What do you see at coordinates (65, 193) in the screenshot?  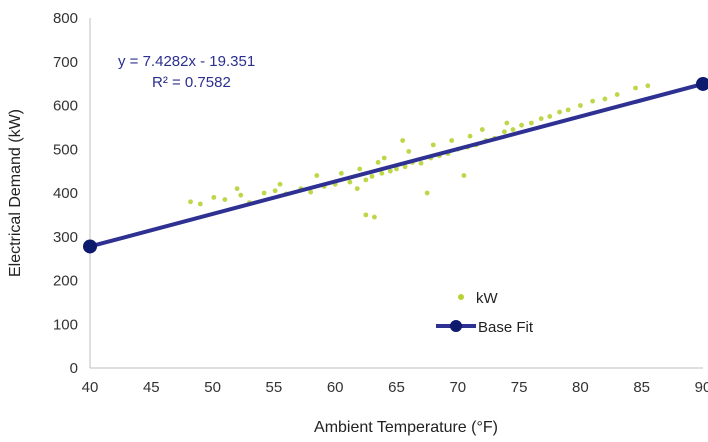 I see `y-tick-label: 400` at bounding box center [65, 193].